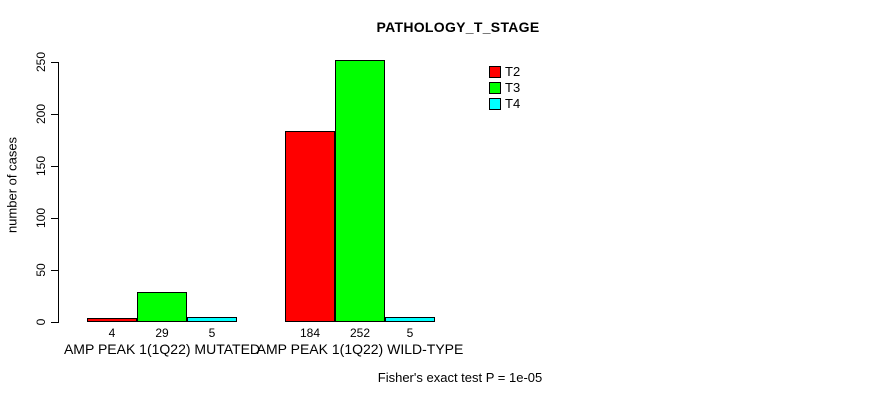  I want to click on legend-label: T3, so click(513, 87).